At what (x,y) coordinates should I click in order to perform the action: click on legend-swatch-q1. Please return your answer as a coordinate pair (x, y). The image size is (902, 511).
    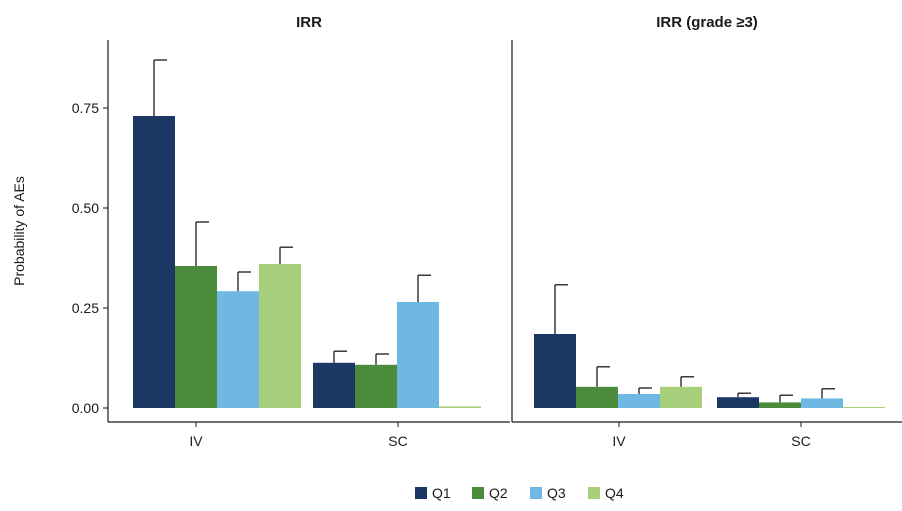
    Looking at the image, I should click on (421, 493).